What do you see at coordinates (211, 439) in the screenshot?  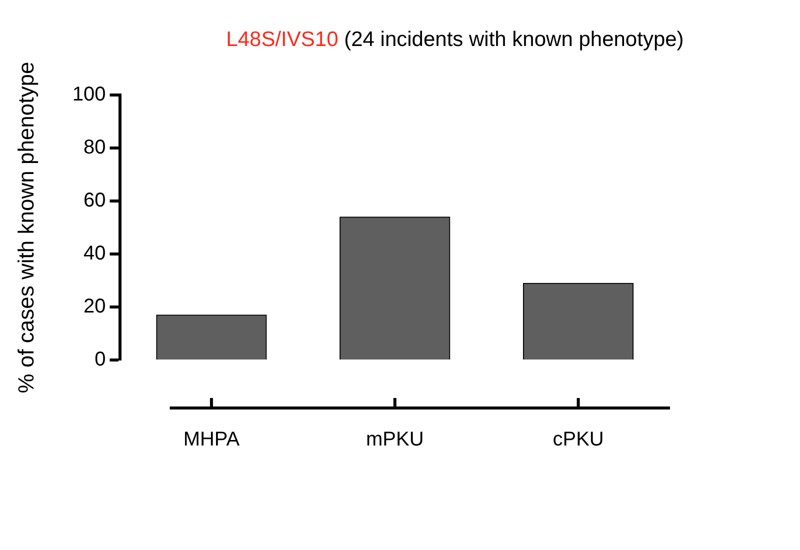 I see `x-tick-label: MHPA` at bounding box center [211, 439].